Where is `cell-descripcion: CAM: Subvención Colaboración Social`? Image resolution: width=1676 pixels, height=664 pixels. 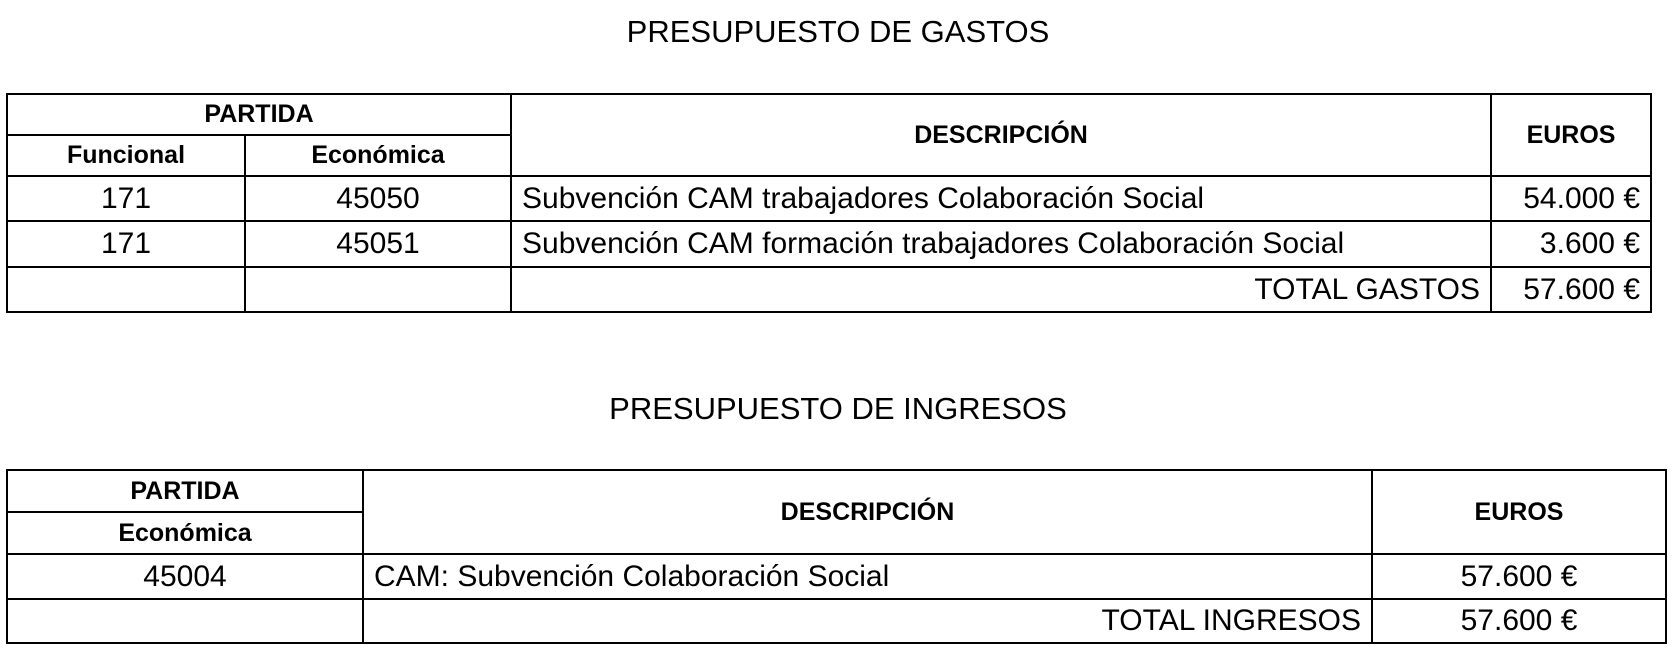
cell-descripcion: CAM: Subvención Colaboración Social is located at coordinates (867, 576).